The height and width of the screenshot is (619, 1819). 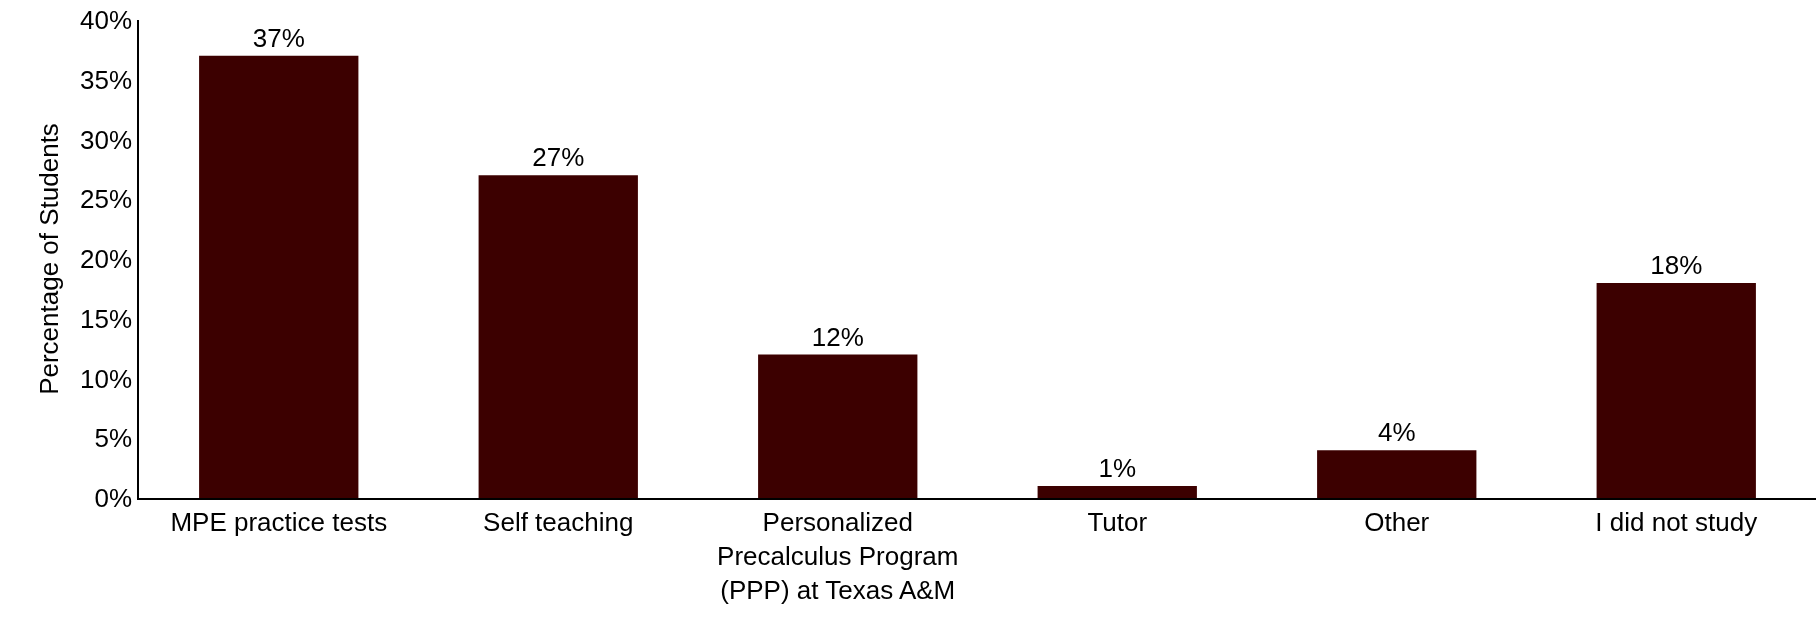 What do you see at coordinates (1676, 264) in the screenshot?
I see `data-label: 18%` at bounding box center [1676, 264].